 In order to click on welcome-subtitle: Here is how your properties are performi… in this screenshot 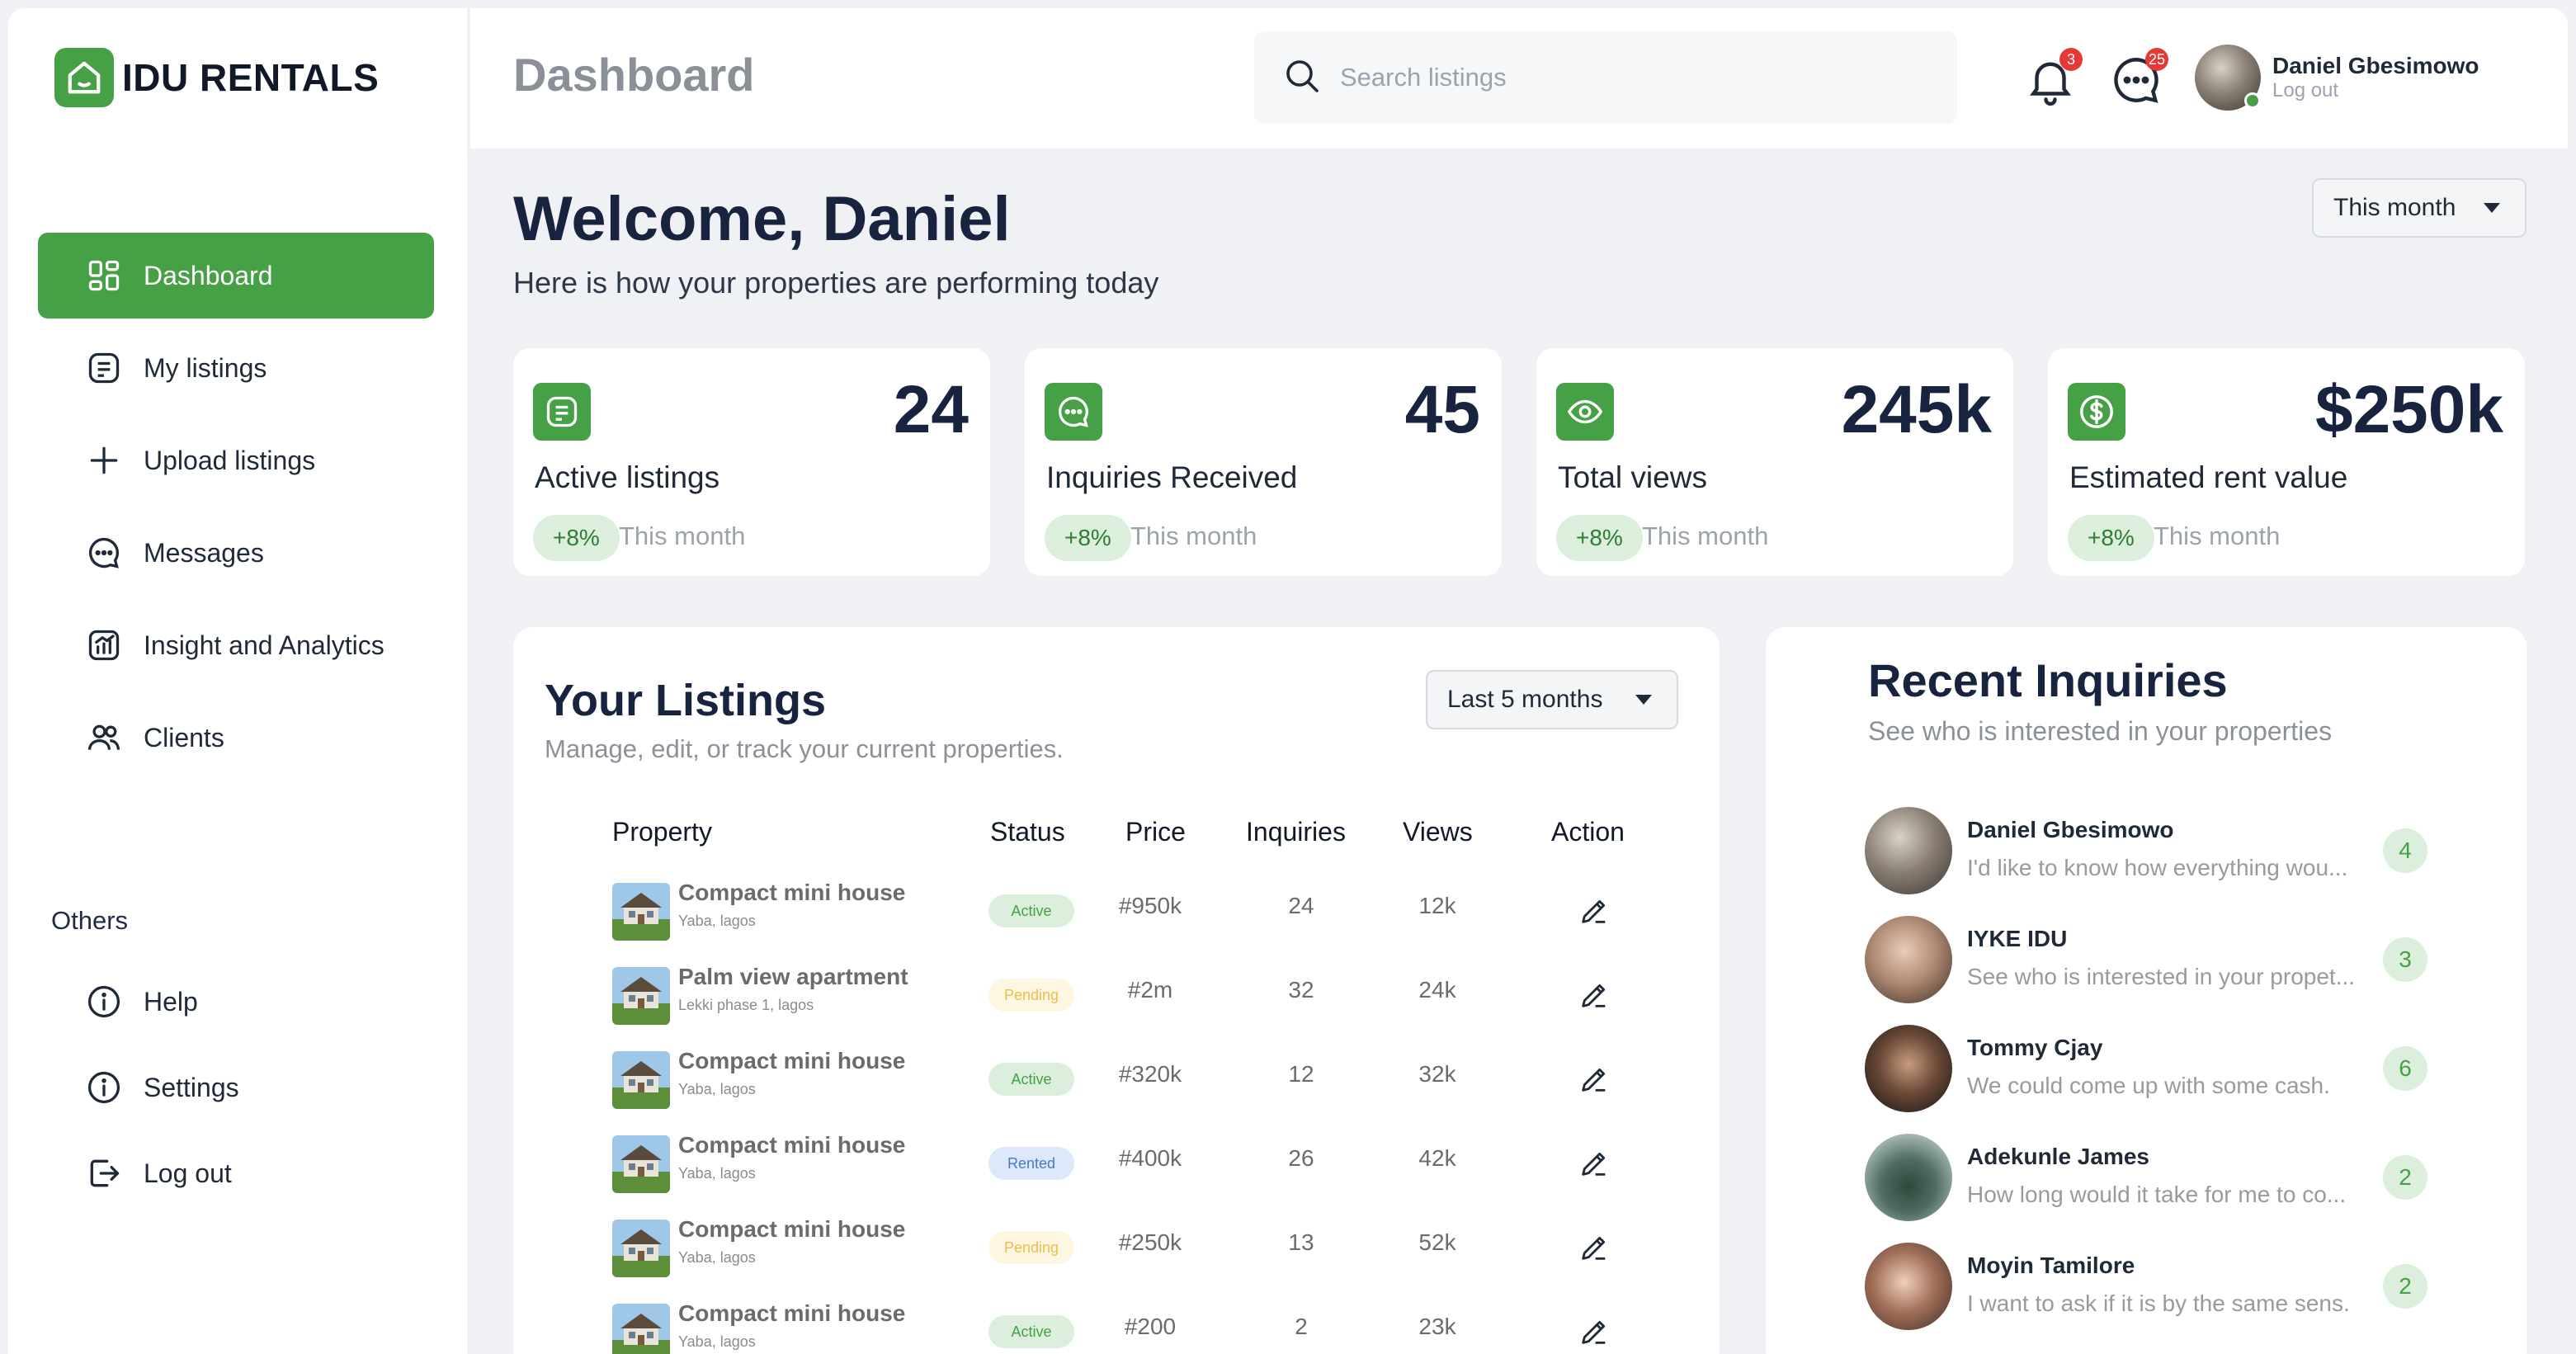, I will do `click(836, 283)`.